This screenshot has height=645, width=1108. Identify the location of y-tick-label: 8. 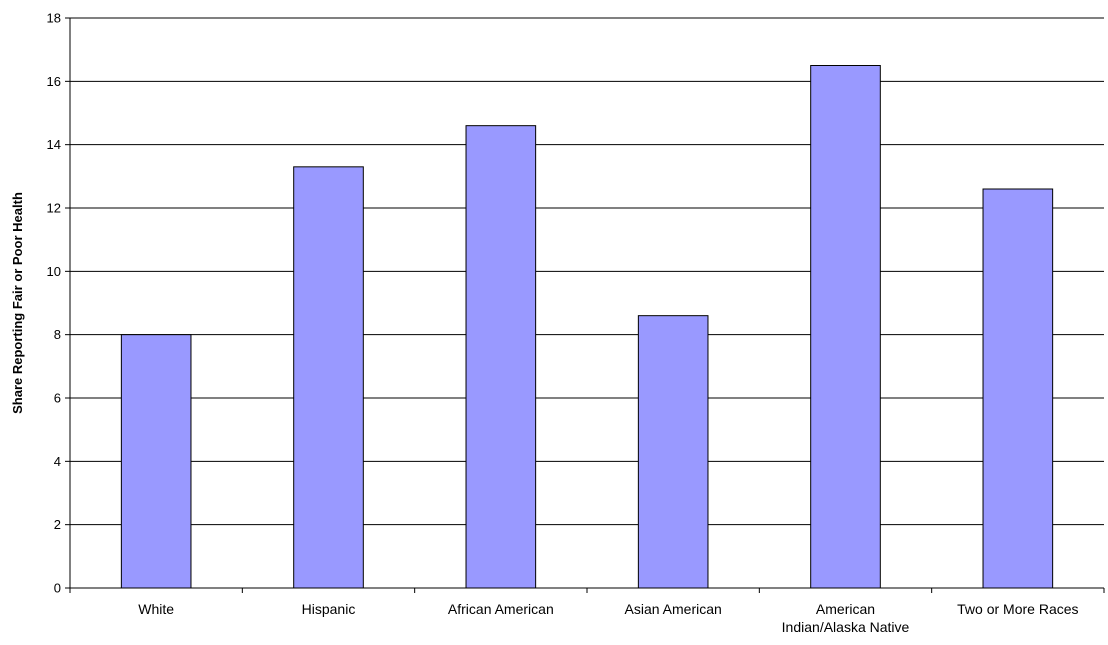
(57, 334).